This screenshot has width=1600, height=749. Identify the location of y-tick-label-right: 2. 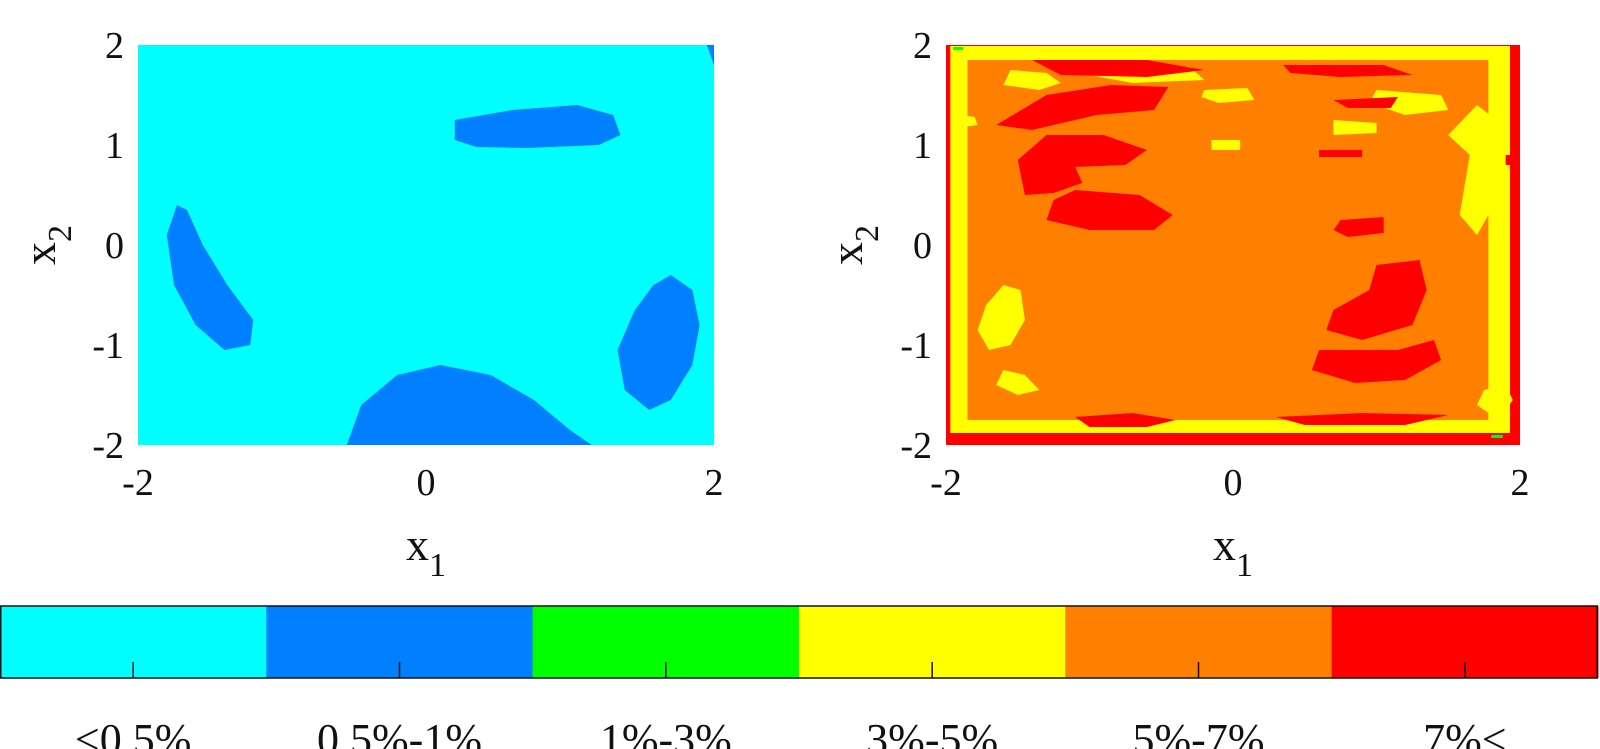
(922, 46).